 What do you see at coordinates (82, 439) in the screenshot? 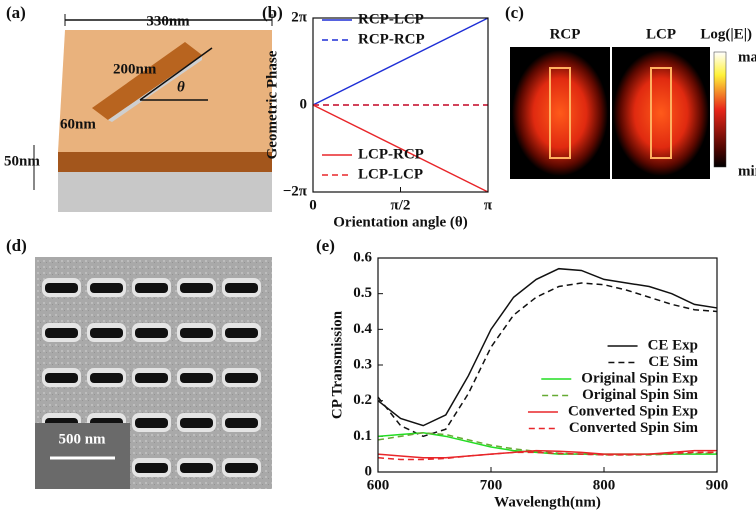
I see `scale-label: 500 nm` at bounding box center [82, 439].